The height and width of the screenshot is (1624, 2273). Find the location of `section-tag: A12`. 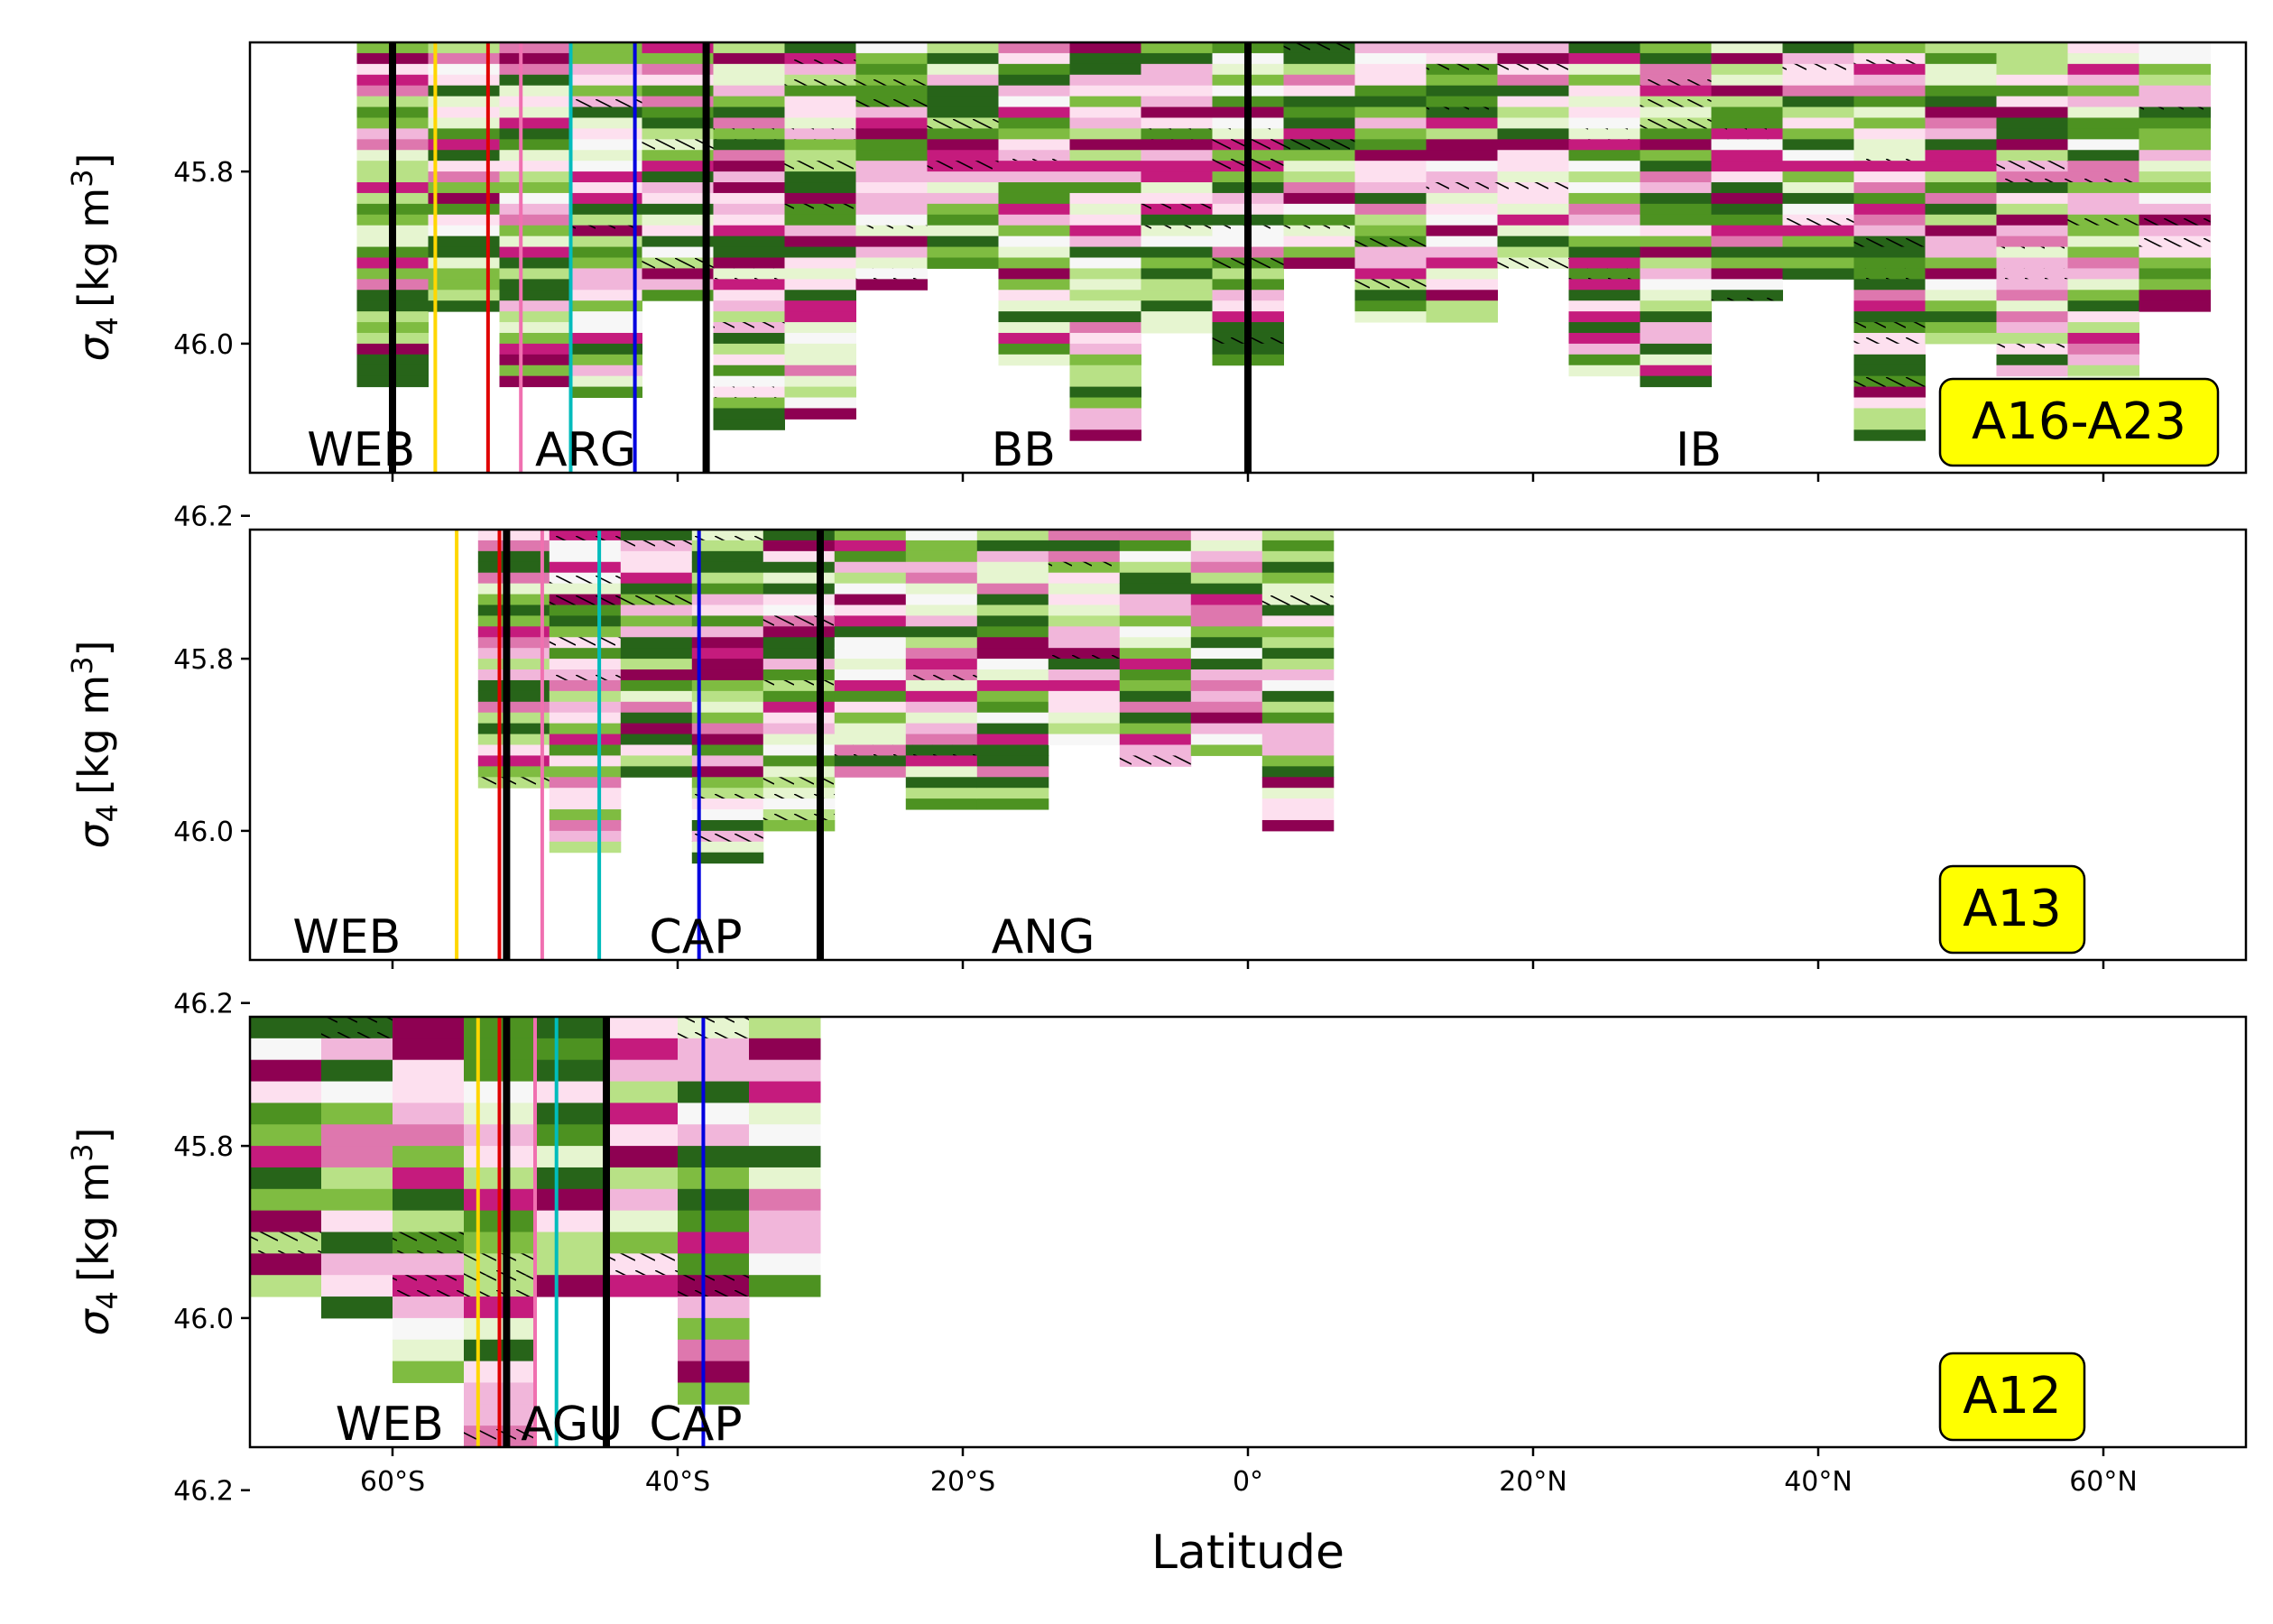

section-tag: A12 is located at coordinates (2012, 1397).